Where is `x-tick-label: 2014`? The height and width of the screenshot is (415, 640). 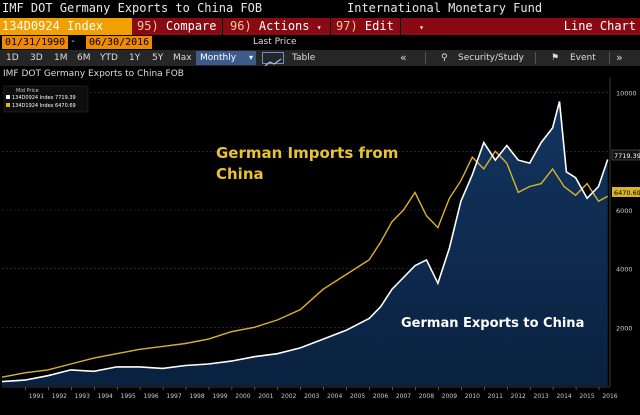
x-tick-label: 2014 is located at coordinates (563, 396).